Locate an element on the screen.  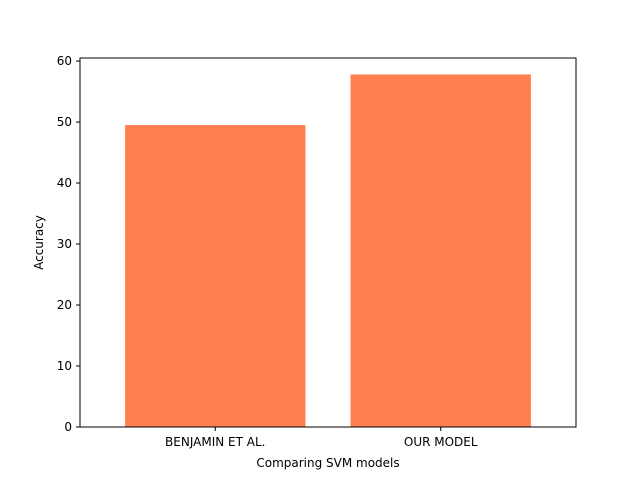
y-axis-ticks: 0 10 20 30 40 50 60 is located at coordinates (68, 244).